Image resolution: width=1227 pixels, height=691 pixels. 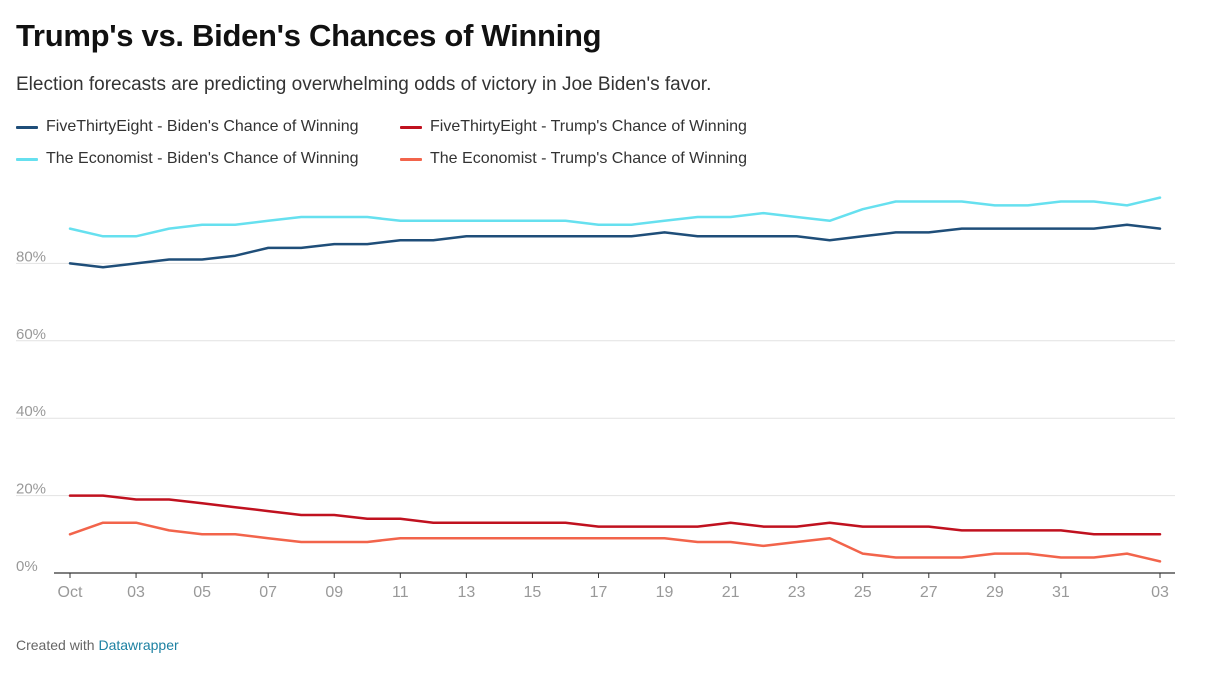 What do you see at coordinates (31, 411) in the screenshot?
I see `y-tick-label: 40%` at bounding box center [31, 411].